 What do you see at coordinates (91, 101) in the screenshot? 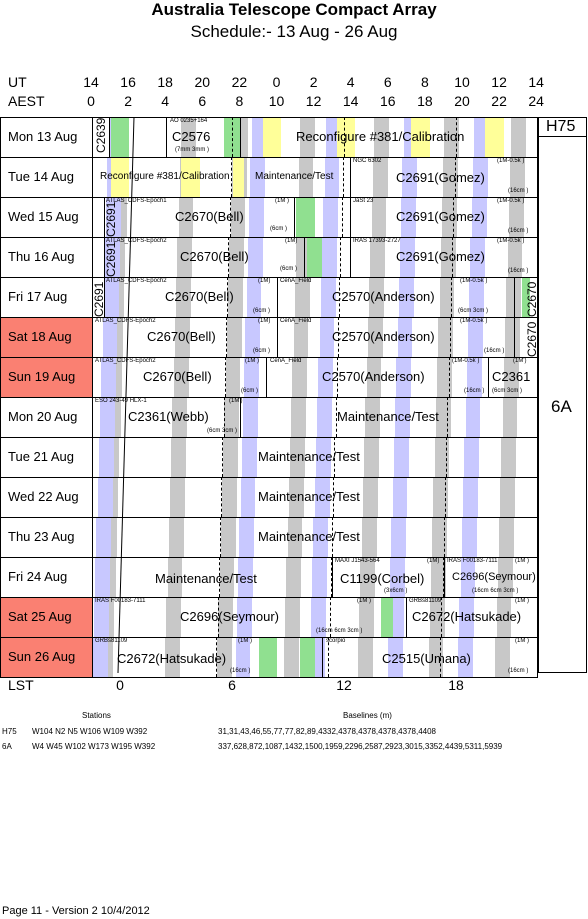
I see `aest-hour: 0` at bounding box center [91, 101].